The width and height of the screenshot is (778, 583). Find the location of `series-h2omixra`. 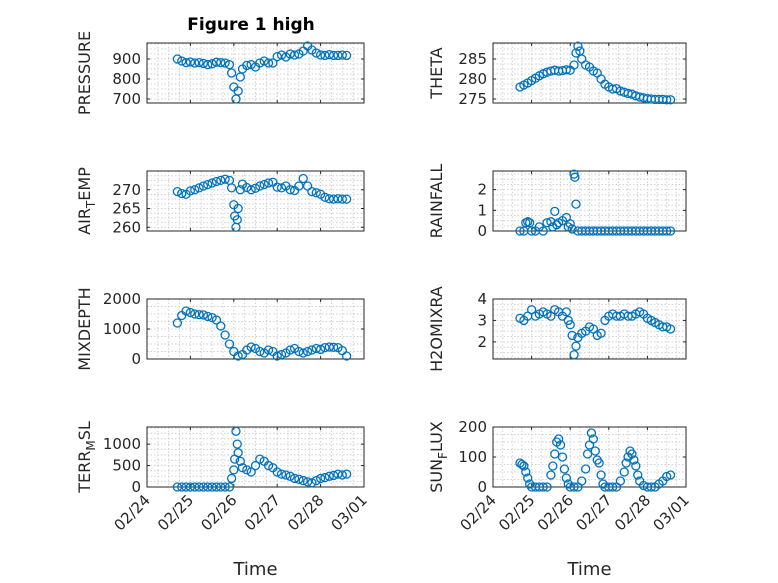

series-h2omixra is located at coordinates (595, 332).